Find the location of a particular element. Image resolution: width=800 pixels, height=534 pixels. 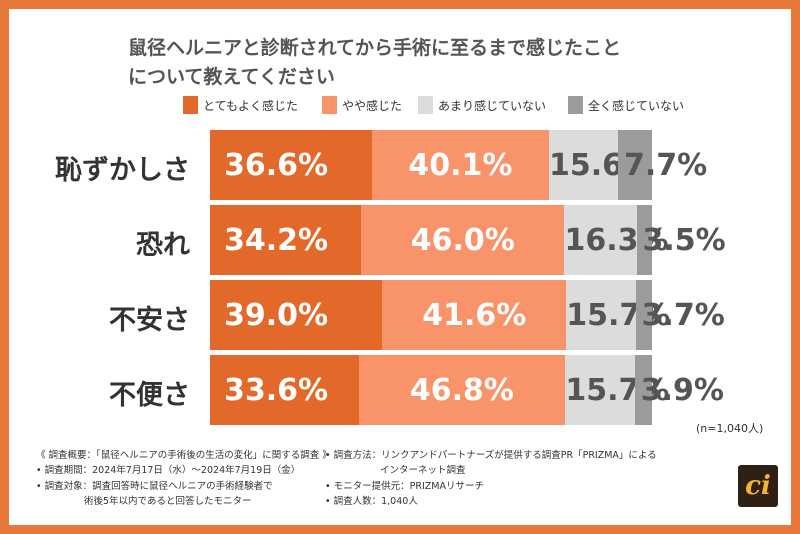

bar-segment: 34.2% is located at coordinates (286, 240).